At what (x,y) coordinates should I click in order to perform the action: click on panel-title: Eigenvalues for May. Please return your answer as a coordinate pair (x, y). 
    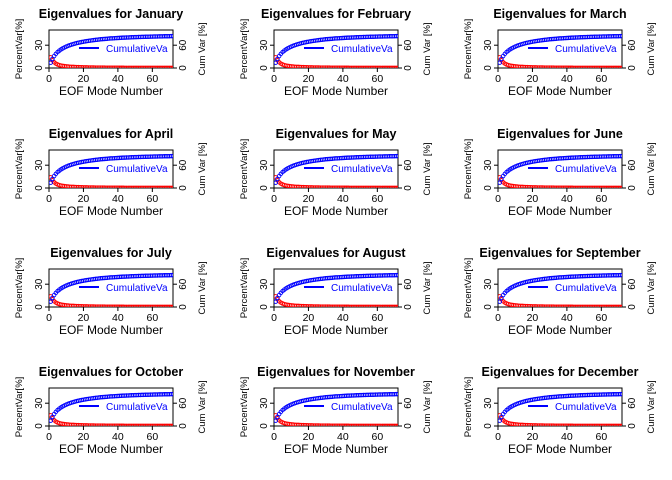
    Looking at the image, I should click on (336, 134).